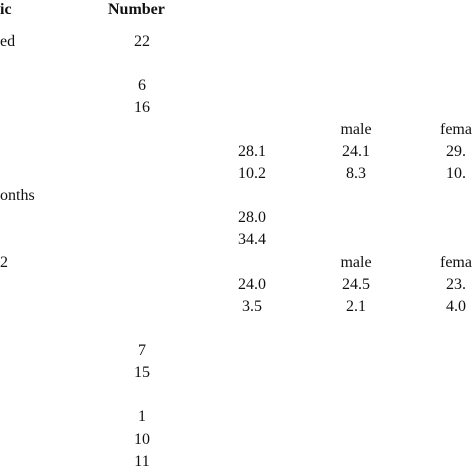  What do you see at coordinates (17, 195) in the screenshot?
I see `row-label-onths: onths` at bounding box center [17, 195].